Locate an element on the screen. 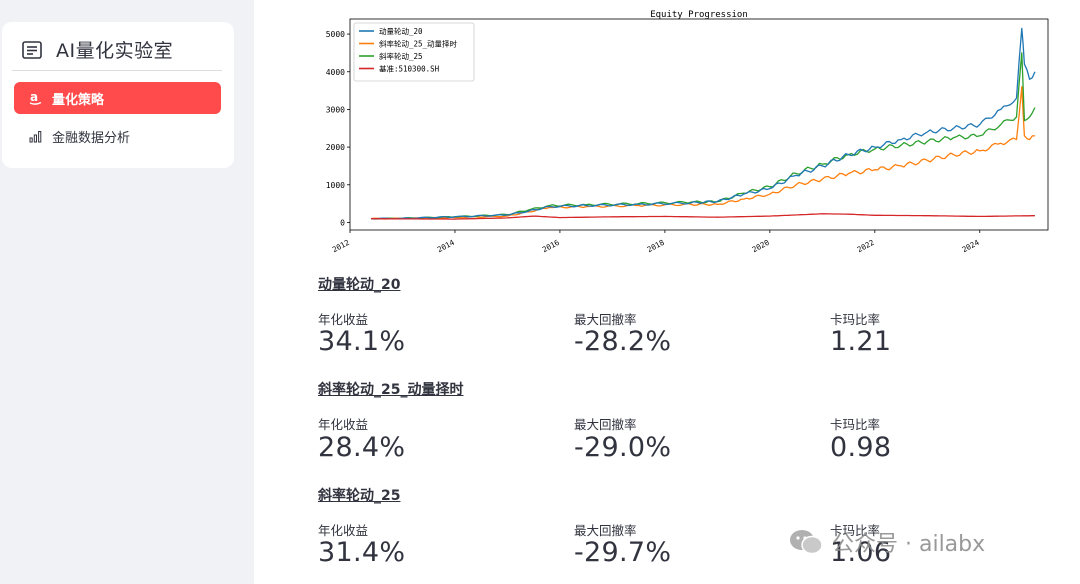 The image size is (1080, 584). brand: AI量化实验室 is located at coordinates (97, 49).